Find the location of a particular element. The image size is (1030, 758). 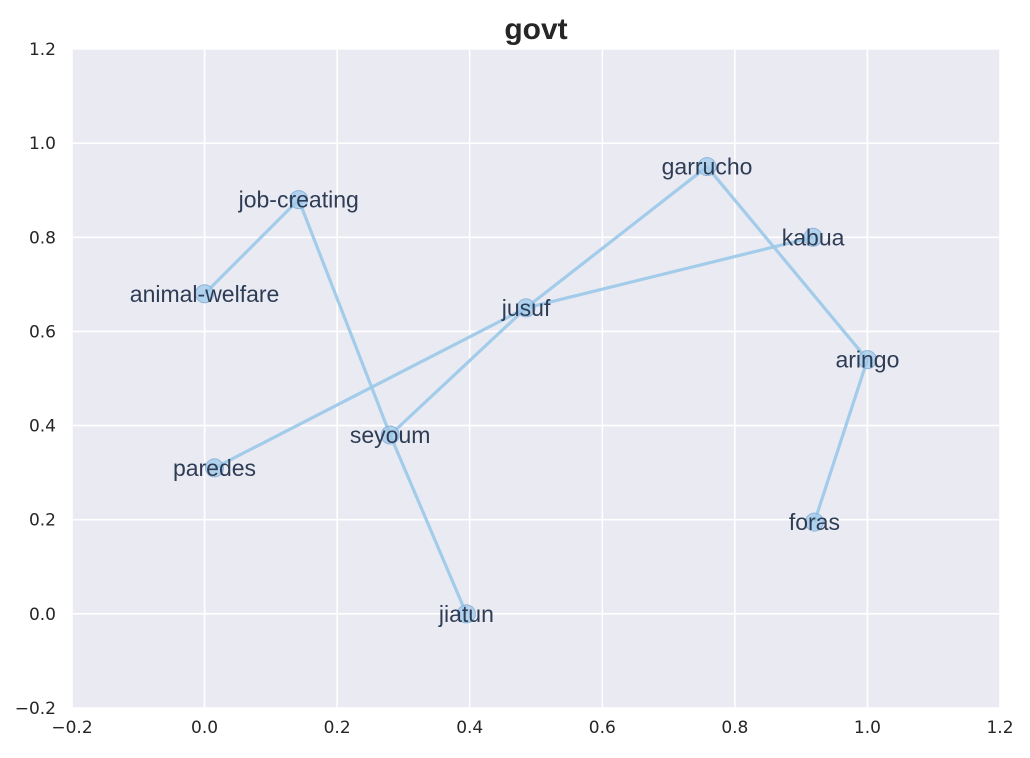

x-tick-label: 0.6 is located at coordinates (602, 728).